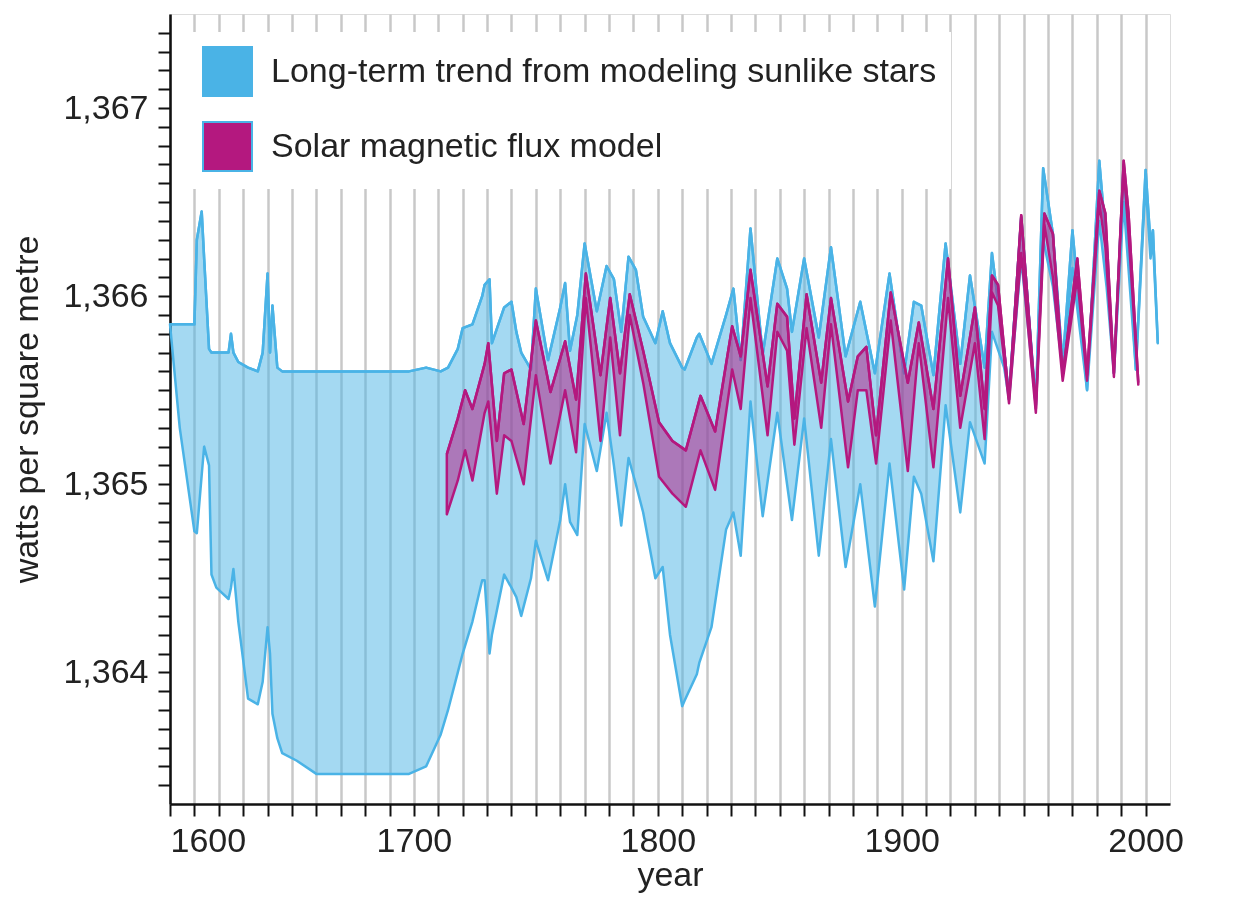  Describe the element at coordinates (604, 69) in the screenshot. I see `legend-label: Long-term trend from modeling sunlike stars` at that location.